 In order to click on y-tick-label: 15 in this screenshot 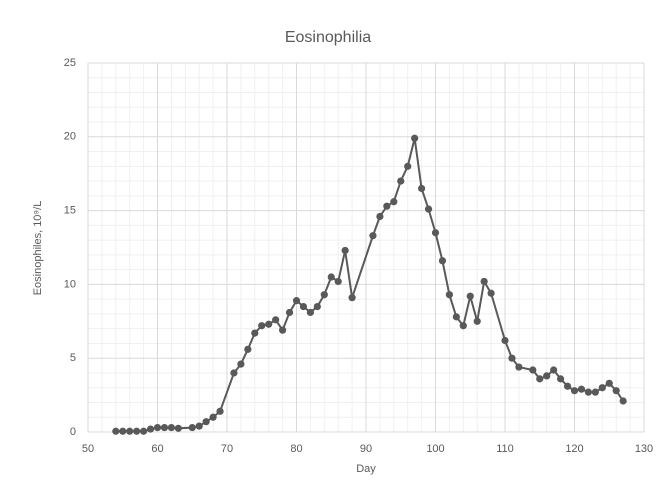, I will do `click(70, 211)`.